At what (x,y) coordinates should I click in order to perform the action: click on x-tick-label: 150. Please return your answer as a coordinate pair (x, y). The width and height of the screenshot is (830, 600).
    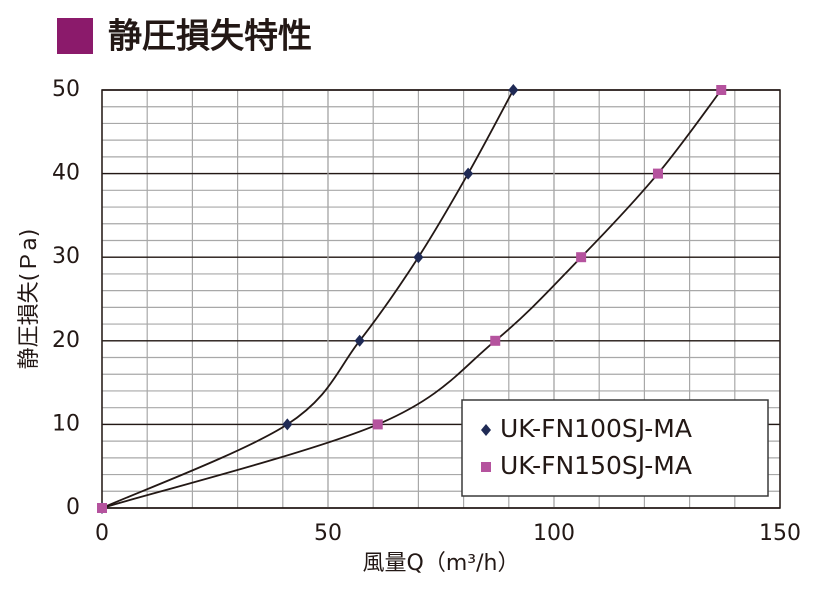
    Looking at the image, I should click on (780, 533).